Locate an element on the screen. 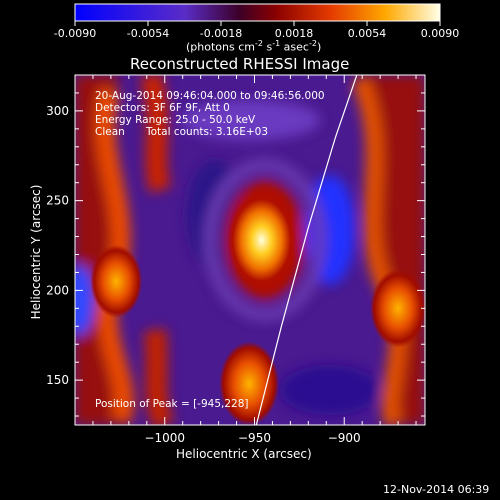 Image resolution: width=500 pixels, height=500 pixels. colorbar-ticks: -0.0090 -0.0054 -0.0018 0.0018 0.0054 0.0090 is located at coordinates (256, 30).